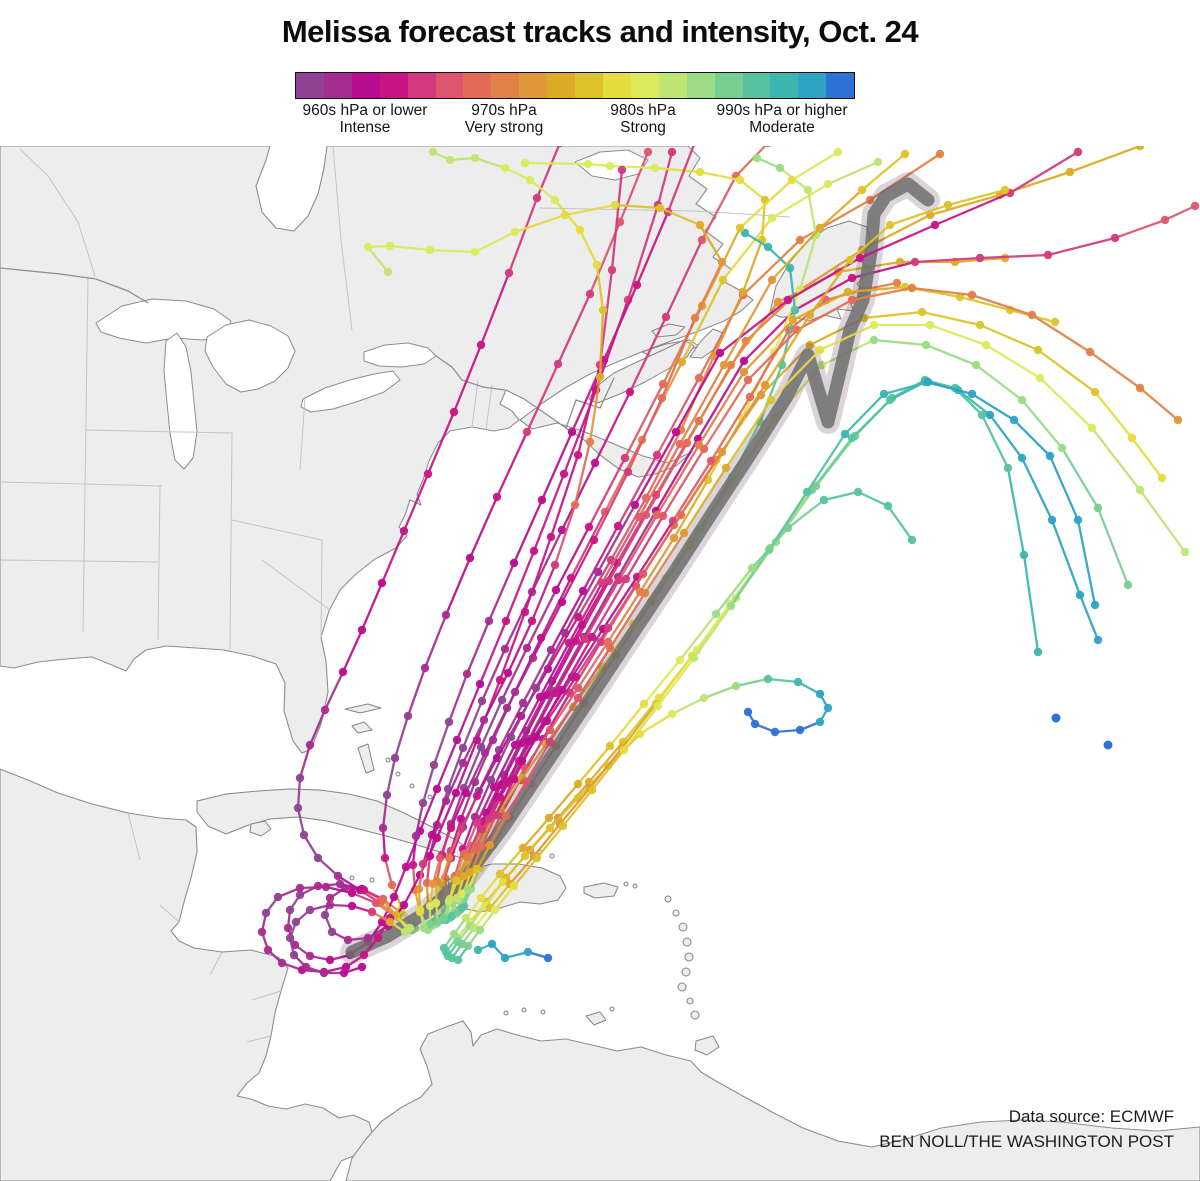 This screenshot has width=1200, height=1181. I want to click on legend-group-moderate: 990s hPa or higher Moderate, so click(782, 119).